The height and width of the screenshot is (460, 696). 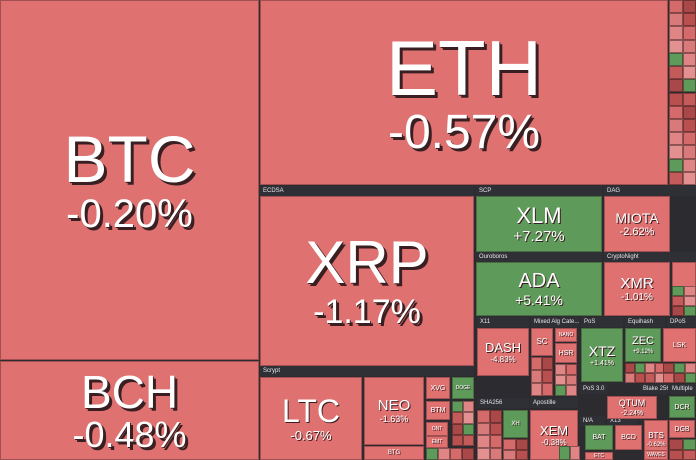 I want to click on coin-tile-doge: DOGE, so click(x=463, y=388).